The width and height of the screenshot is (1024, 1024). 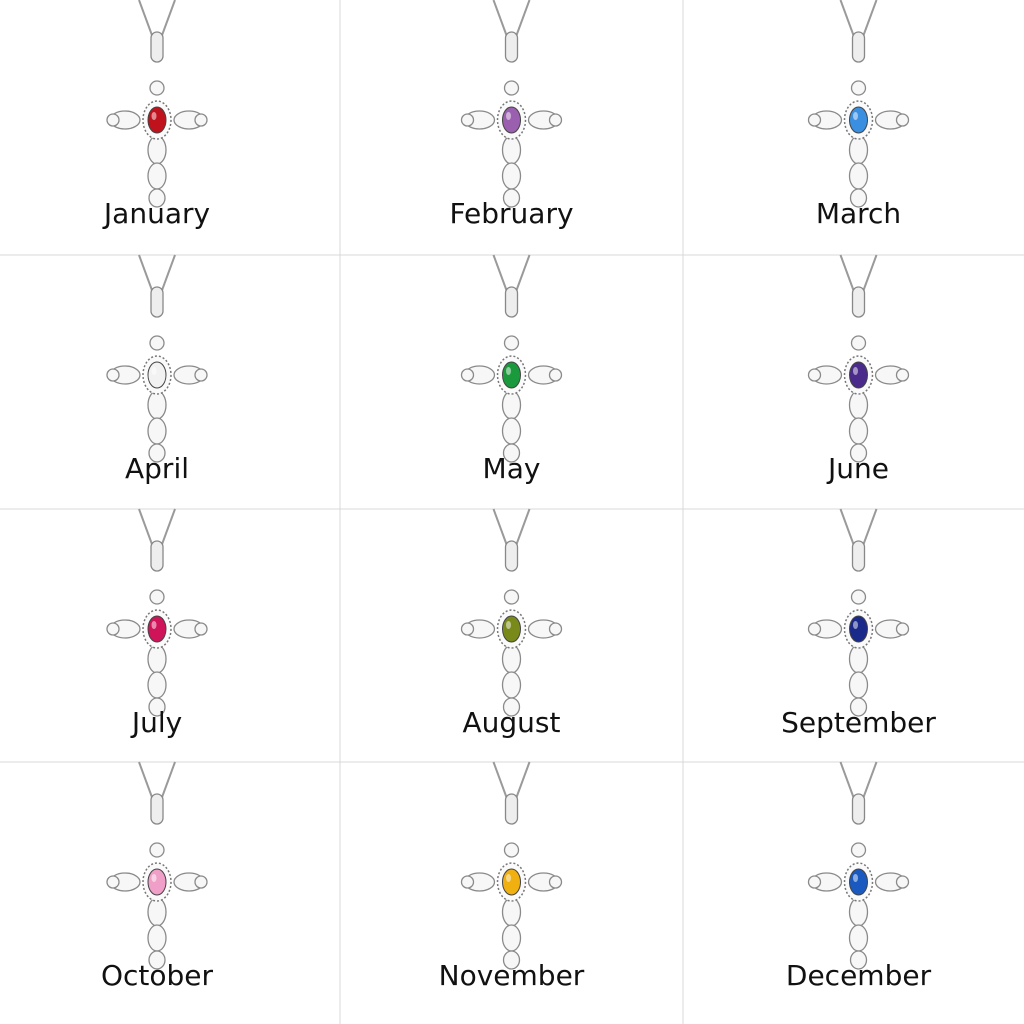 What do you see at coordinates (859, 975) in the screenshot?
I see `month-label: December` at bounding box center [859, 975].